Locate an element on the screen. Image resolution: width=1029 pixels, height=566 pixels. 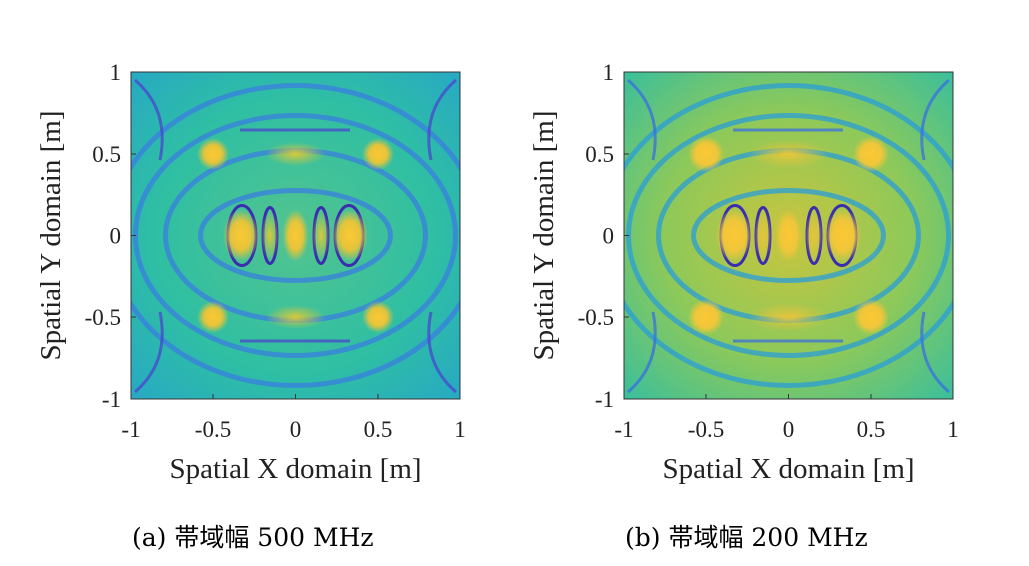
caption-b: (b) 帯域幅 200 MHz is located at coordinates (746, 537).